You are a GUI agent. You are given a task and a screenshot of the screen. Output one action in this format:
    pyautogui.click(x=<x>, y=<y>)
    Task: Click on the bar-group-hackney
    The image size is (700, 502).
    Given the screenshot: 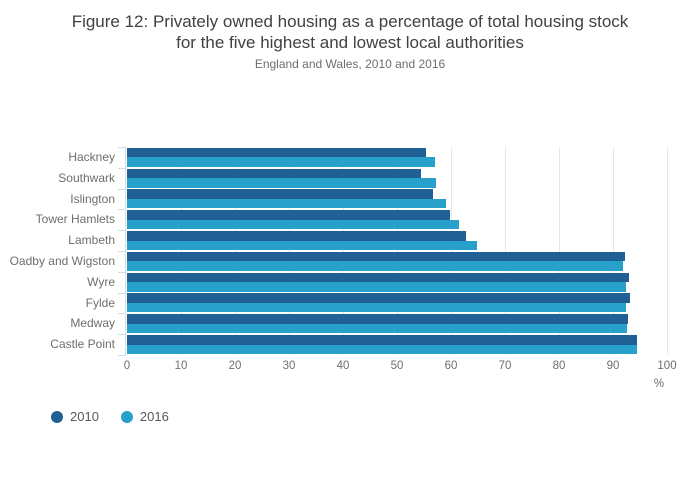 What is the action you would take?
    pyautogui.click(x=397, y=157)
    